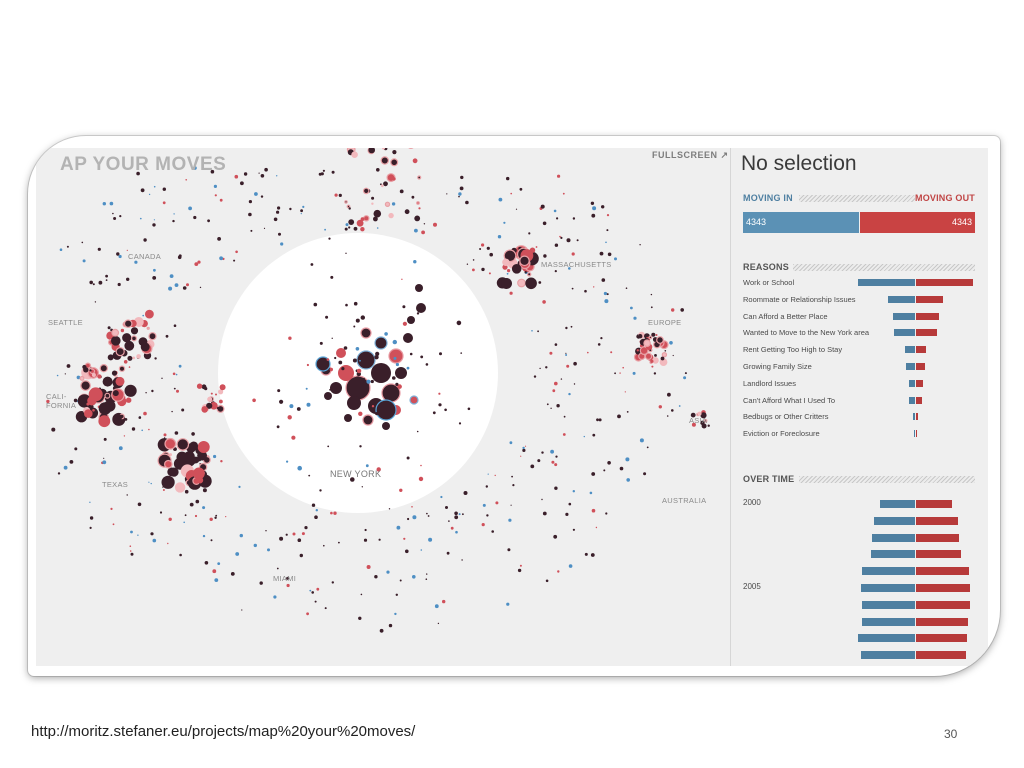  Describe the element at coordinates (859, 283) in the screenshot. I see `reason-row: Work or School` at that location.